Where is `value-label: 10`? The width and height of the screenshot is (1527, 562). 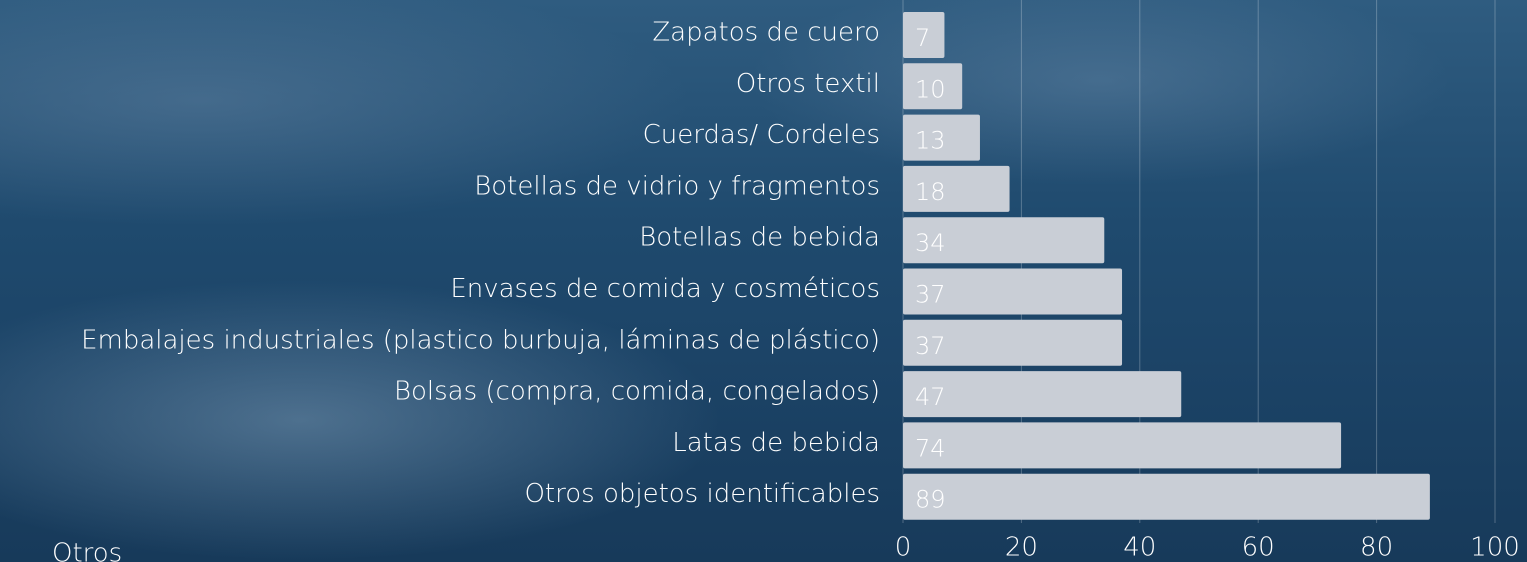
value-label: 10 is located at coordinates (930, 89).